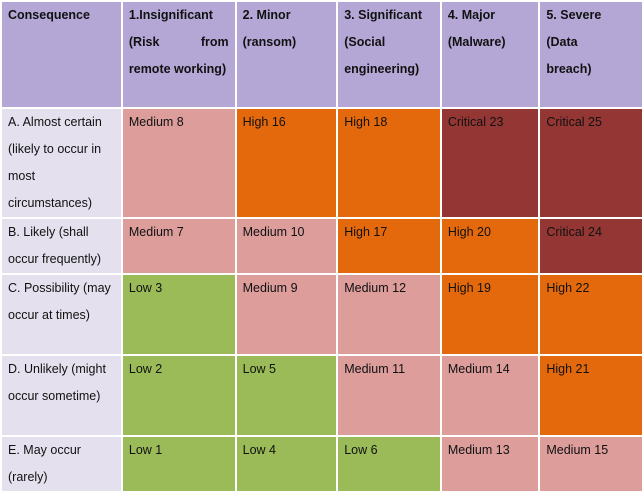  What do you see at coordinates (61, 464) in the screenshot?
I see `row-label-e: E. May occur (rarely)` at bounding box center [61, 464].